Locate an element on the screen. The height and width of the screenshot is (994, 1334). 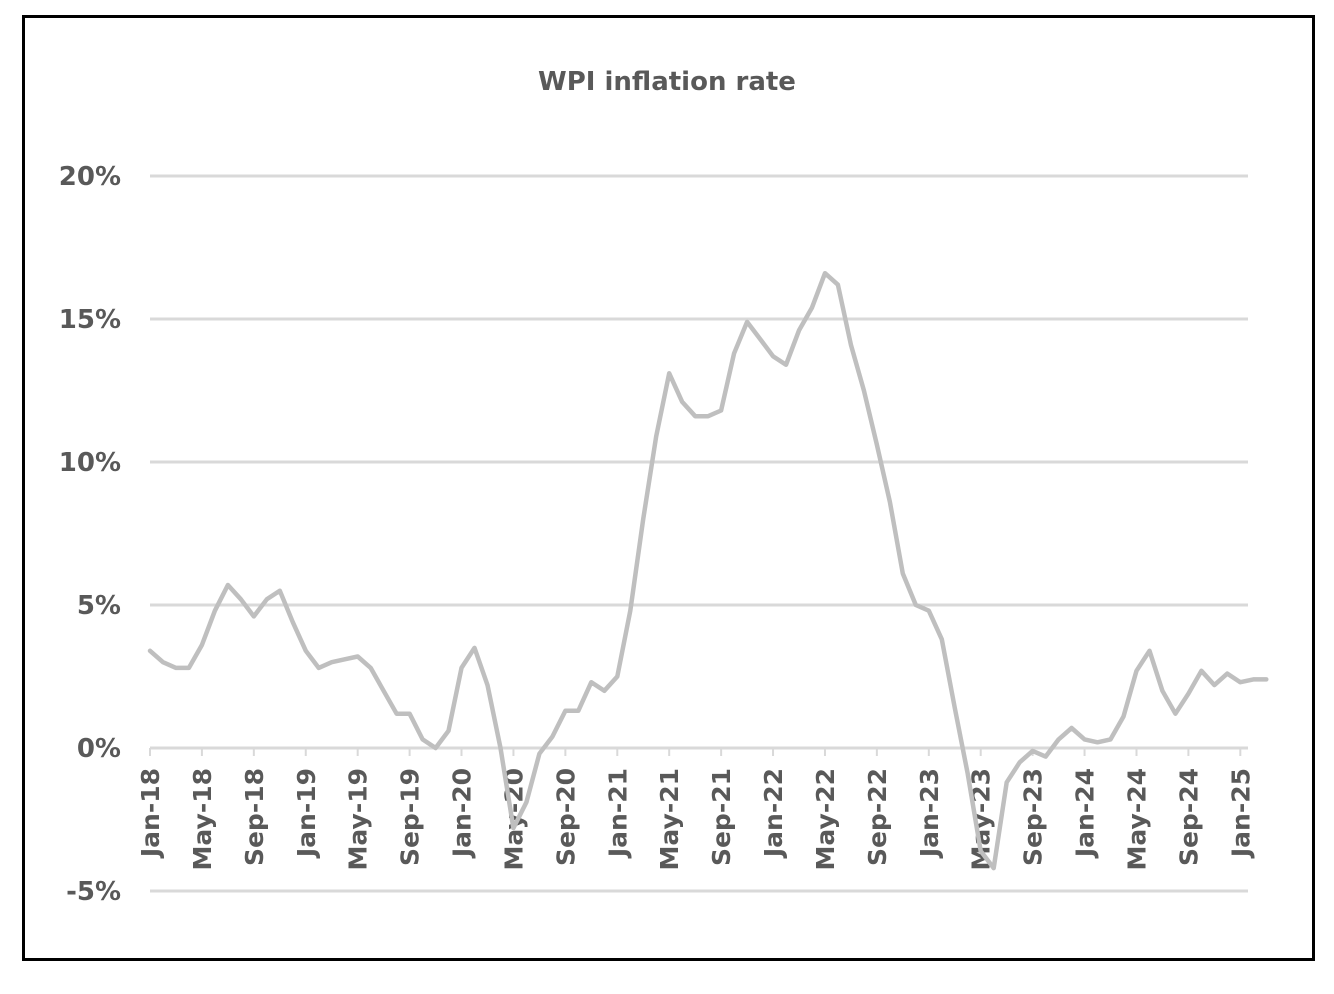
x-tick-label: Sep-18 is located at coordinates (254, 817).